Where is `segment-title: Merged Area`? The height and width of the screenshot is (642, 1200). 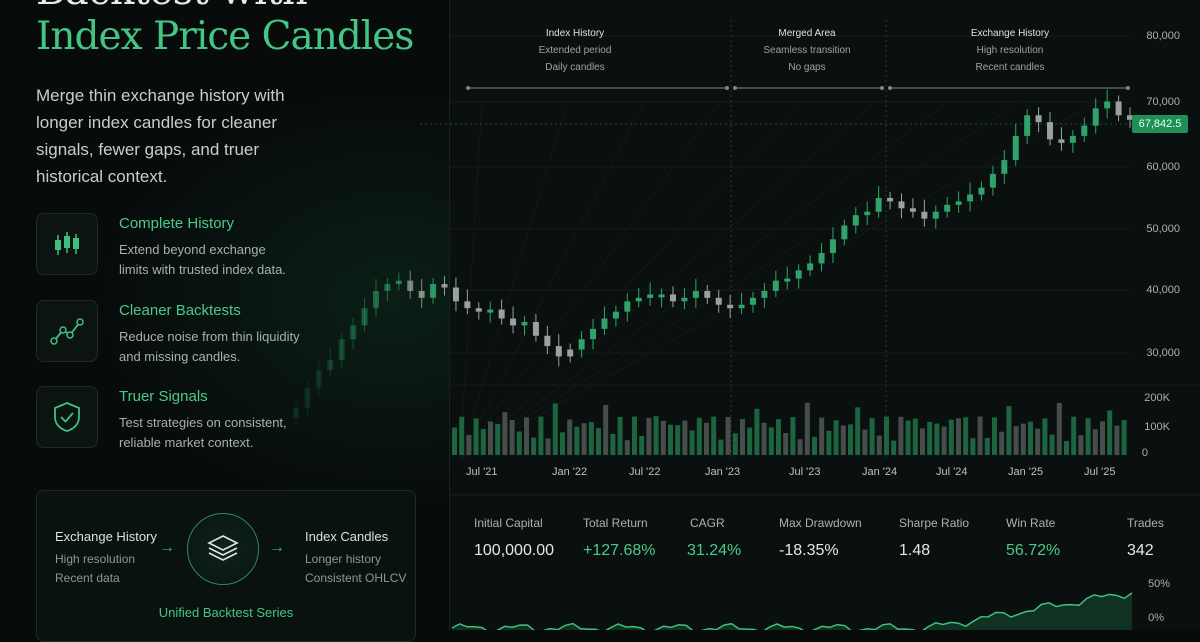
segment-title: Merged Area is located at coordinates (807, 33).